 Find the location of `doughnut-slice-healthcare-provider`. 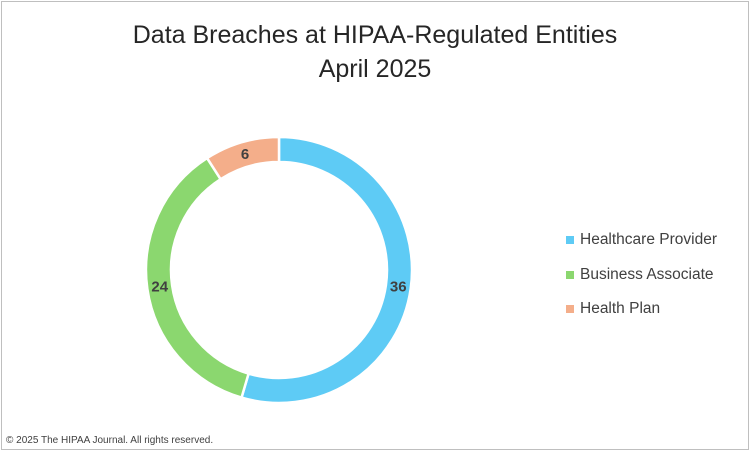

doughnut-slice-healthcare-provider is located at coordinates (326, 270).